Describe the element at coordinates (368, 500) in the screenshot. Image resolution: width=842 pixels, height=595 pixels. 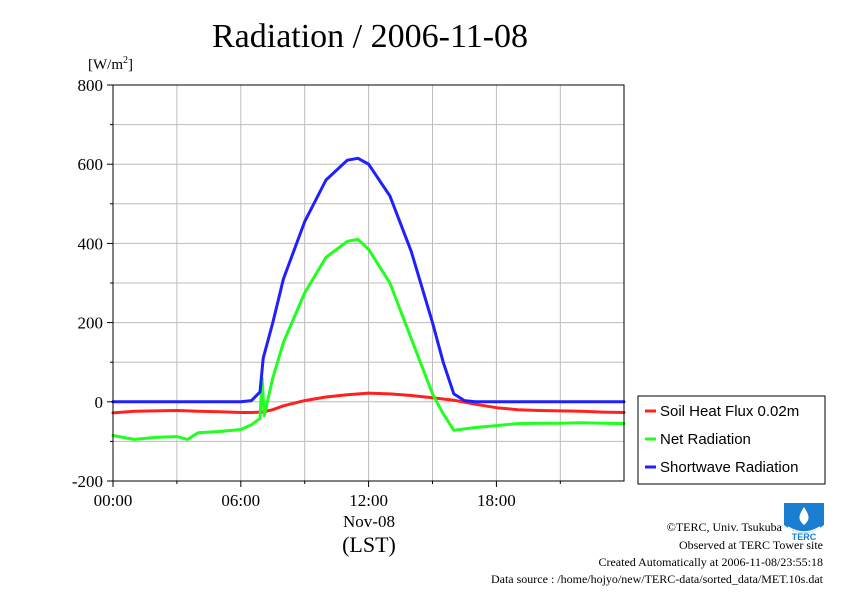
I see `x-tick-label: 12:00` at that location.